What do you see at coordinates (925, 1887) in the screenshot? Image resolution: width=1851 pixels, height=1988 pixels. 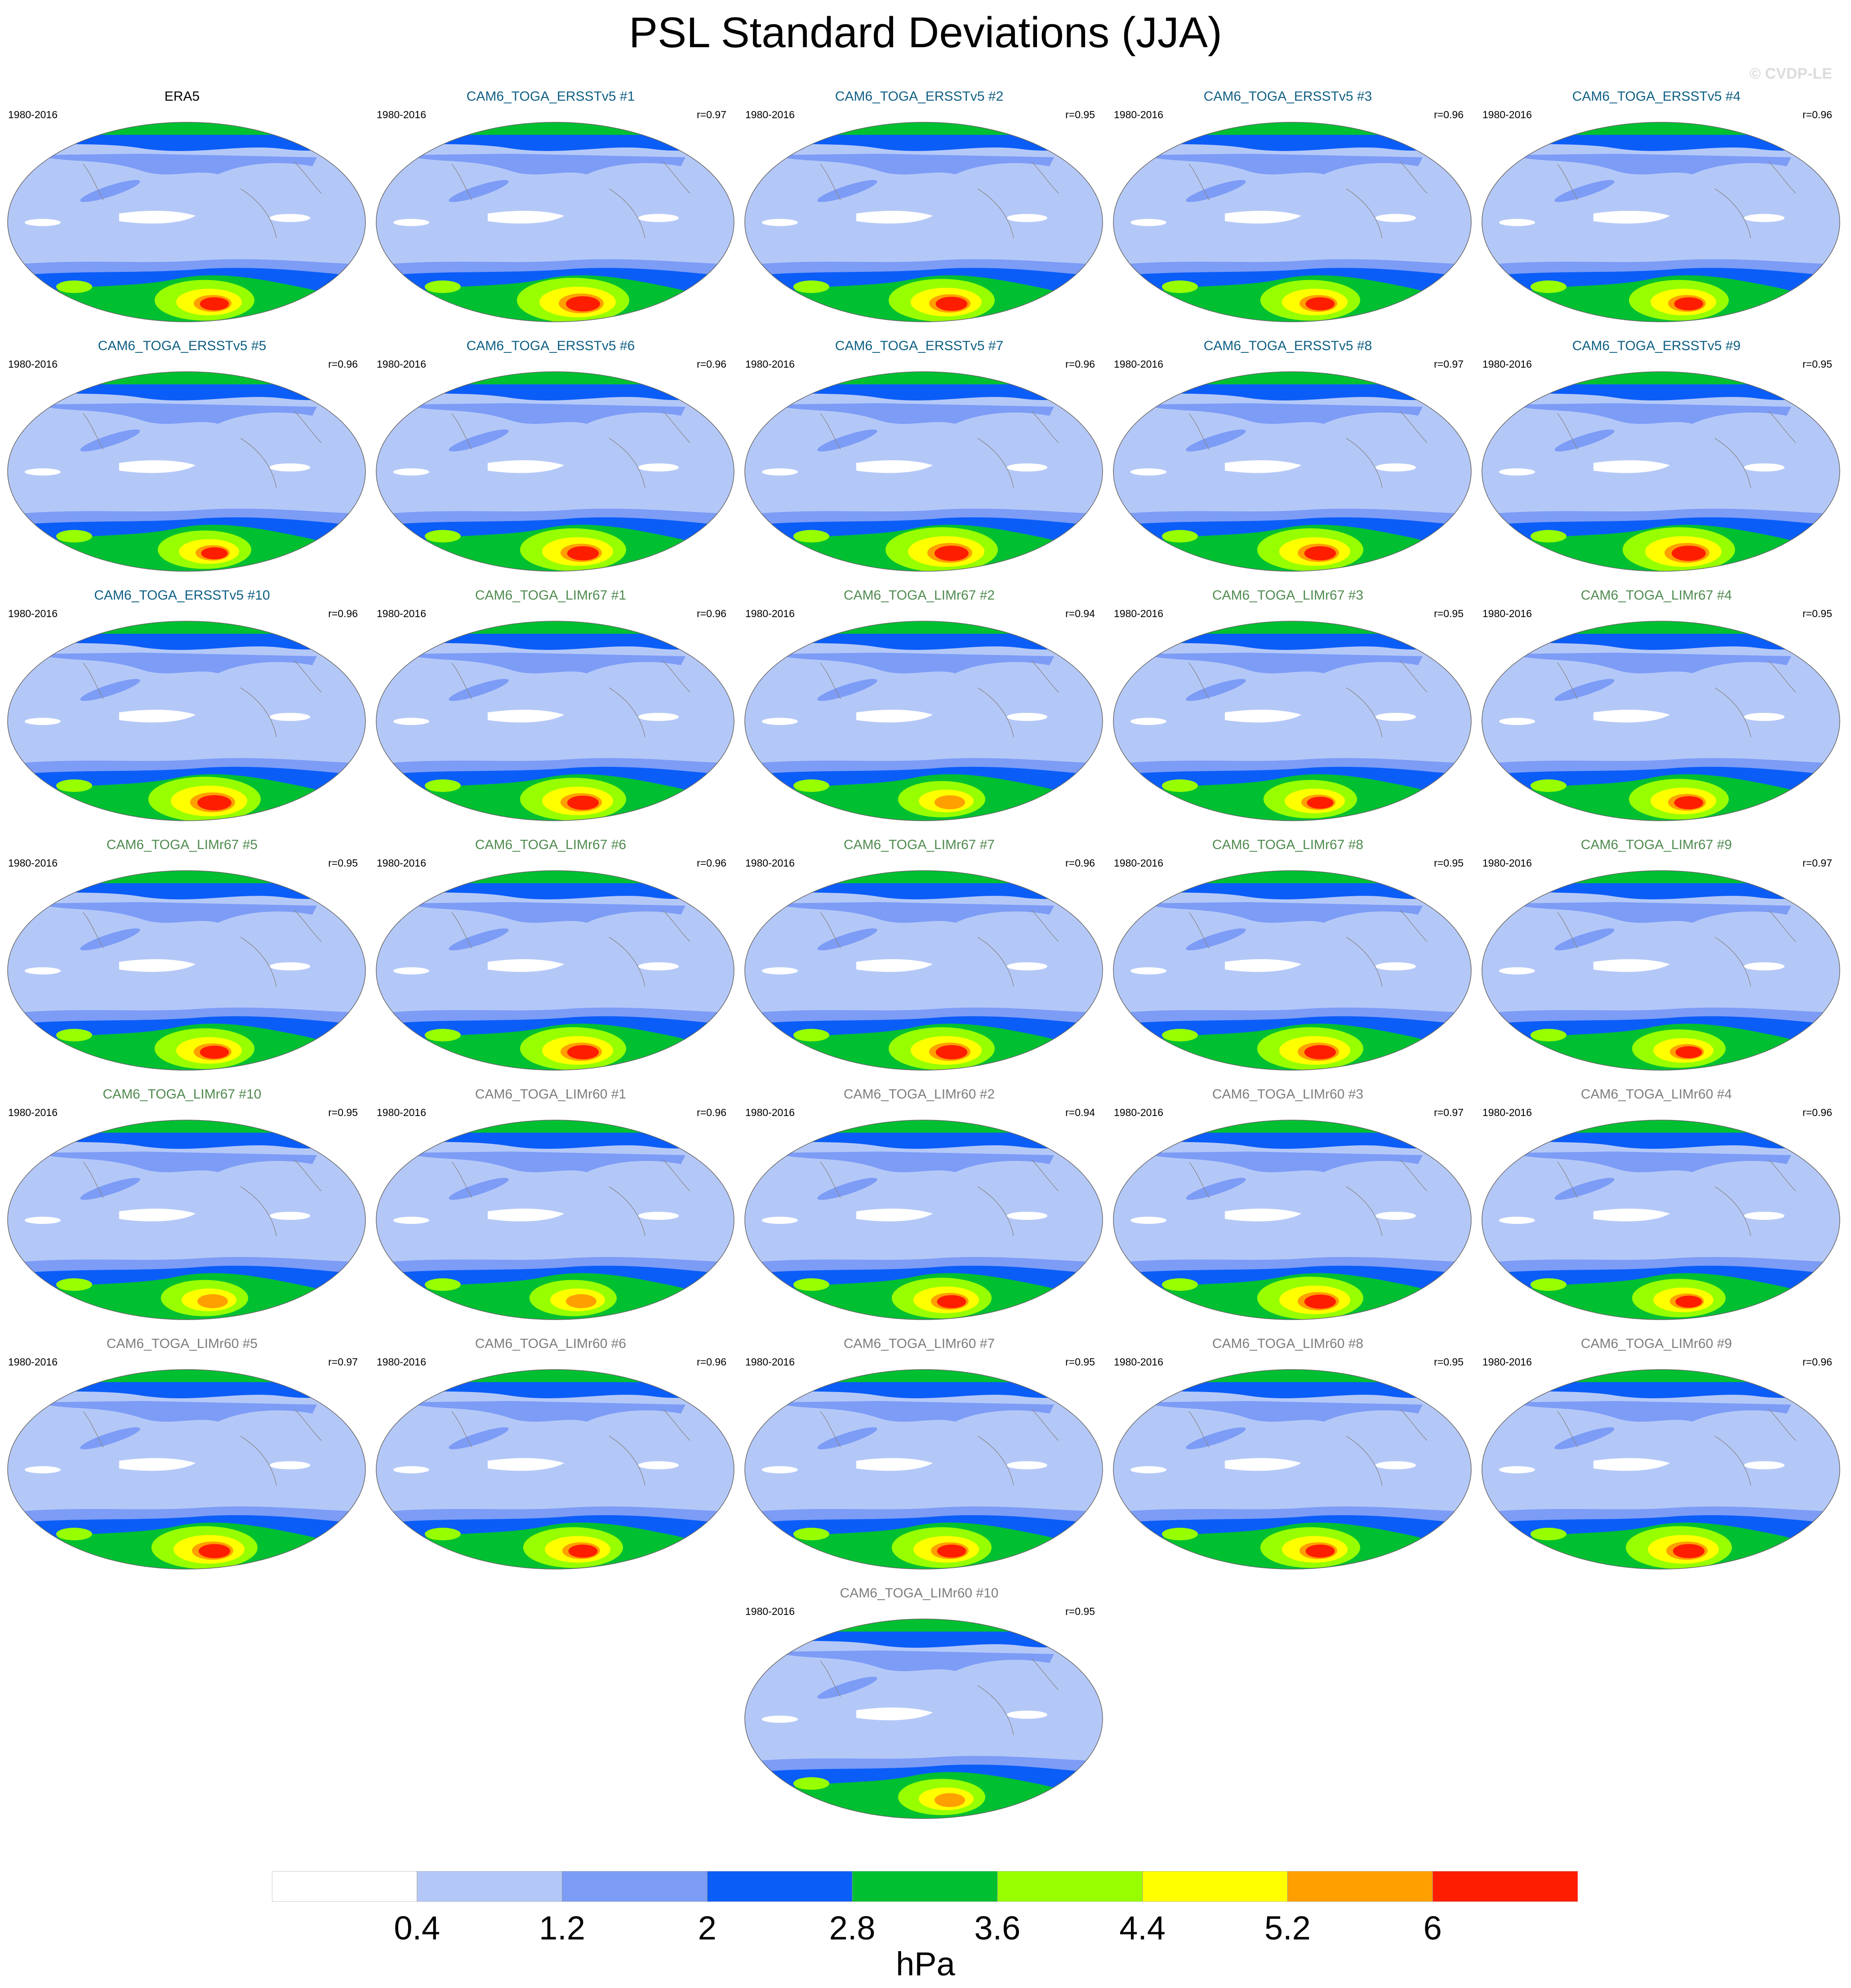 I see `colorbar` at bounding box center [925, 1887].